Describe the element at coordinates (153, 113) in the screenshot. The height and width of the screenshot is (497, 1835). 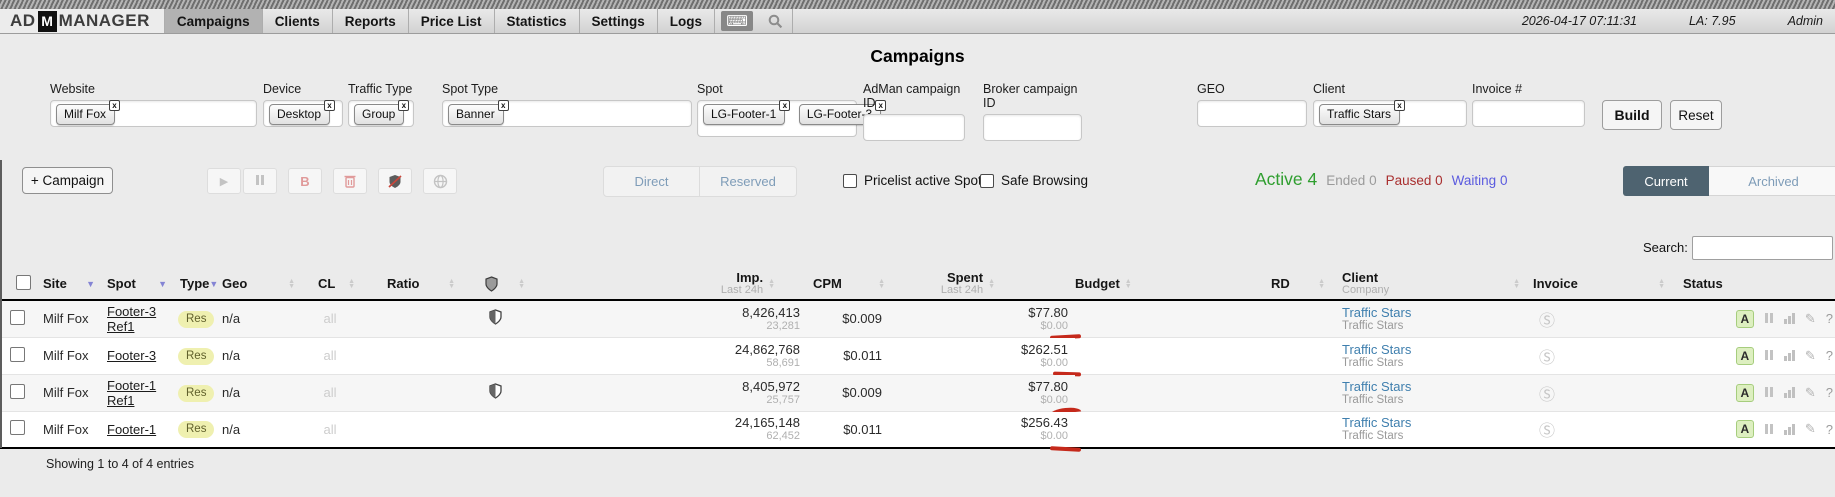
I see `website-filter-input: Milf Fox x` at that location.